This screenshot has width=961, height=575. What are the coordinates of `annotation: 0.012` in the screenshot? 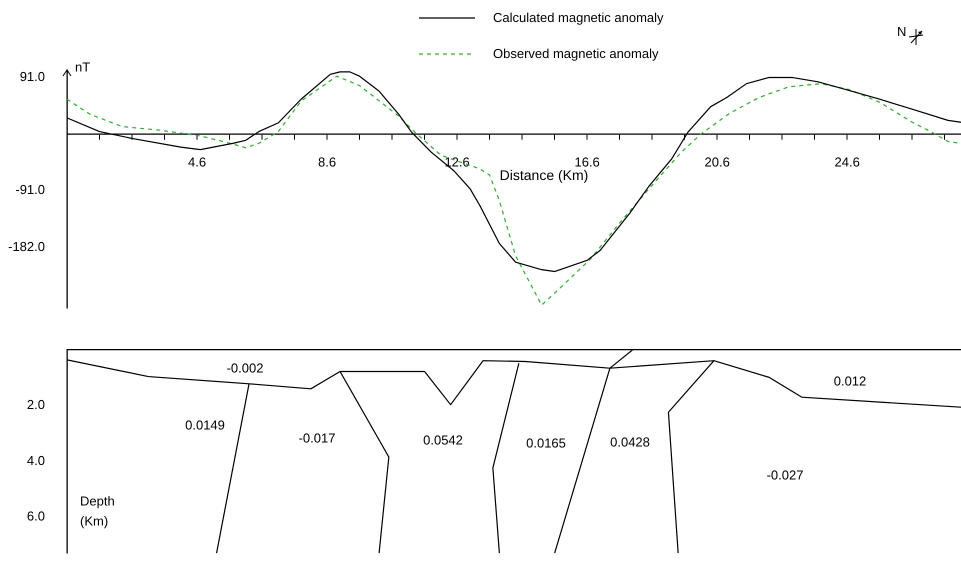 It's located at (850, 380).